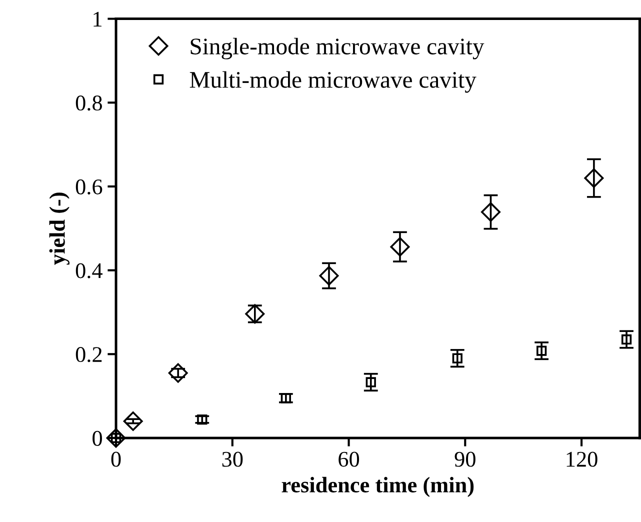 The image size is (641, 522). What do you see at coordinates (232, 459) in the screenshot?
I see `x-tick-label: 30` at bounding box center [232, 459].